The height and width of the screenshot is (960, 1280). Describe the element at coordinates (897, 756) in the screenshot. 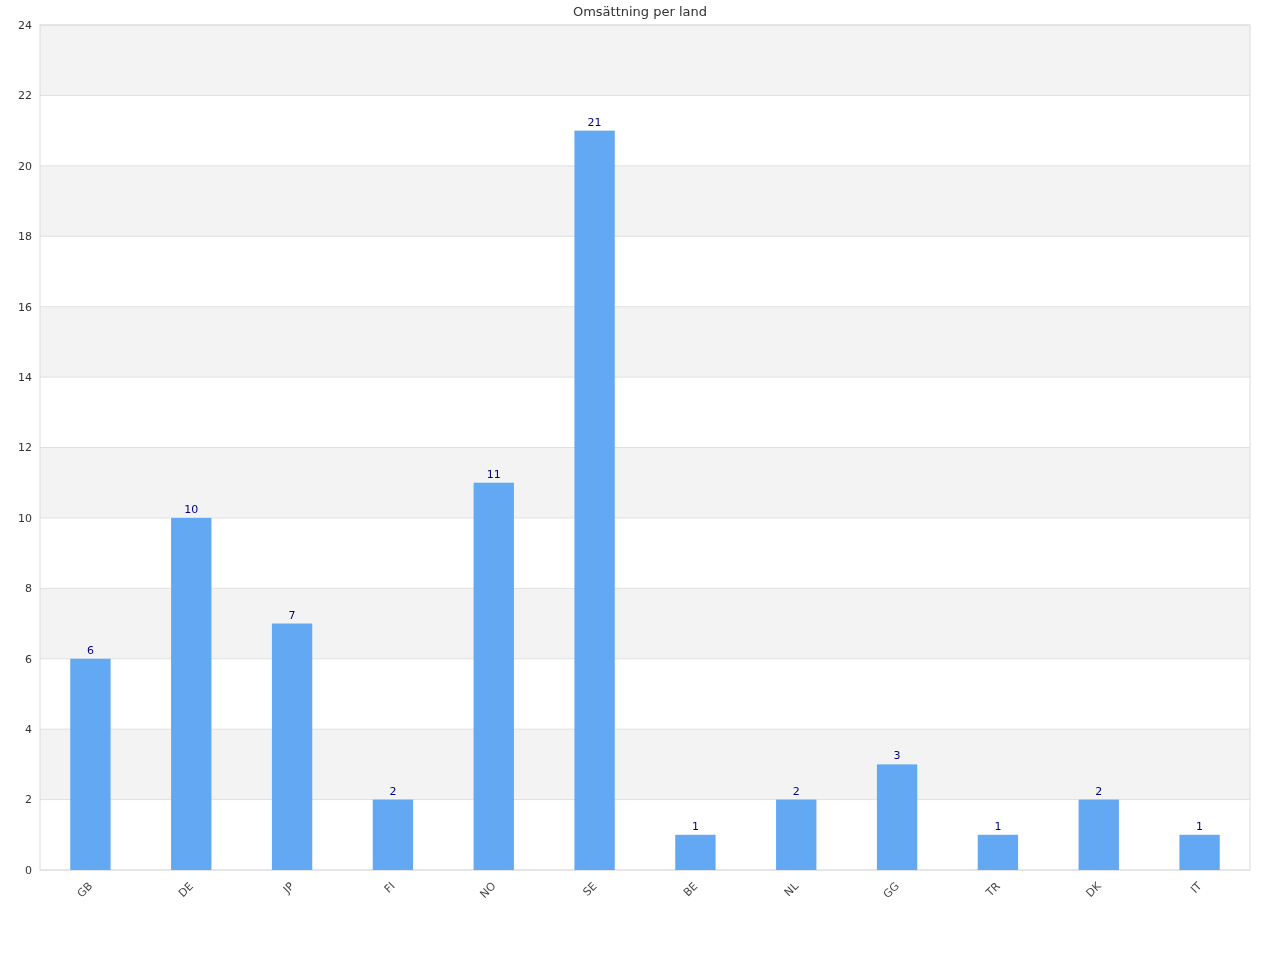

I see `data-label: 3` at that location.